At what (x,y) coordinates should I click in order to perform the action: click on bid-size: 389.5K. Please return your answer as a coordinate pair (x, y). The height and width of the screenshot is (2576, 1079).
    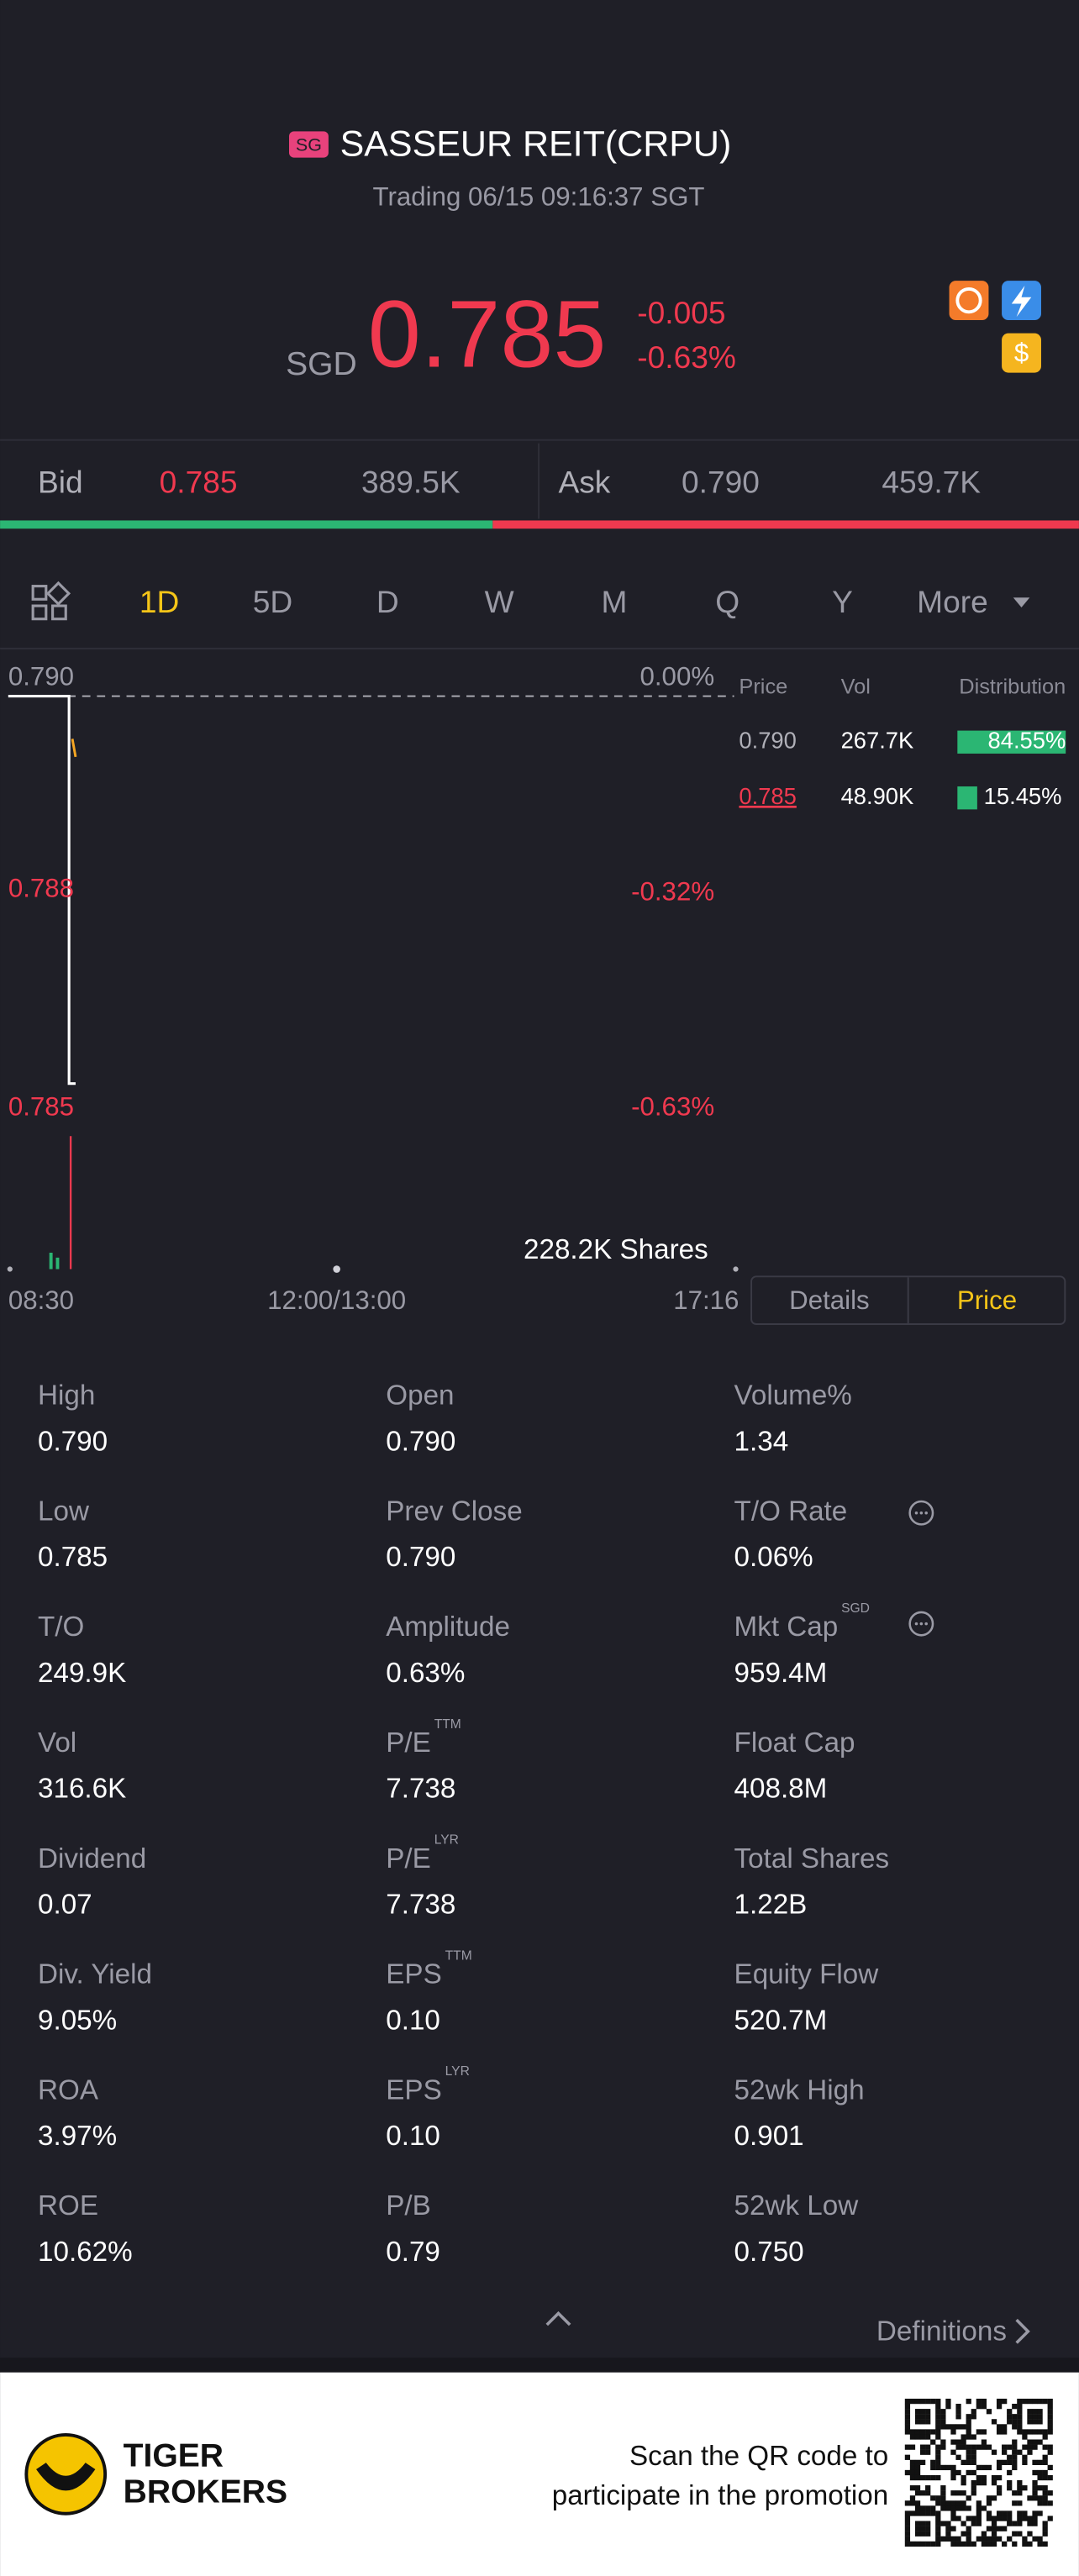
    Looking at the image, I should click on (411, 481).